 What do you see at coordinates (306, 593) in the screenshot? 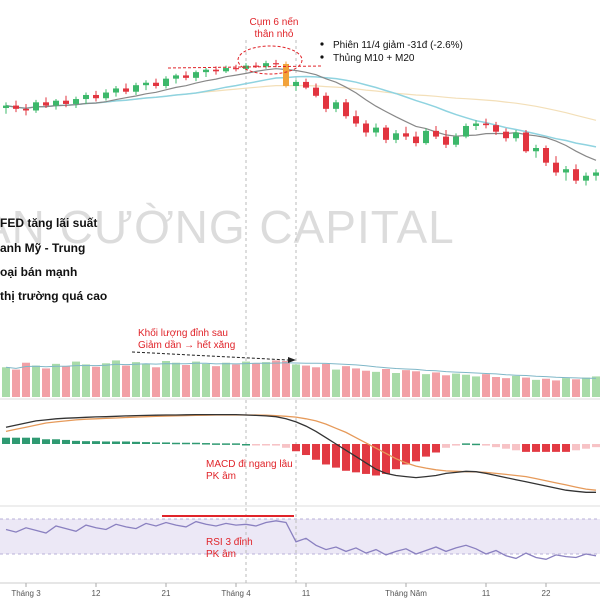
I see `x-tick-label: 11` at bounding box center [306, 593].